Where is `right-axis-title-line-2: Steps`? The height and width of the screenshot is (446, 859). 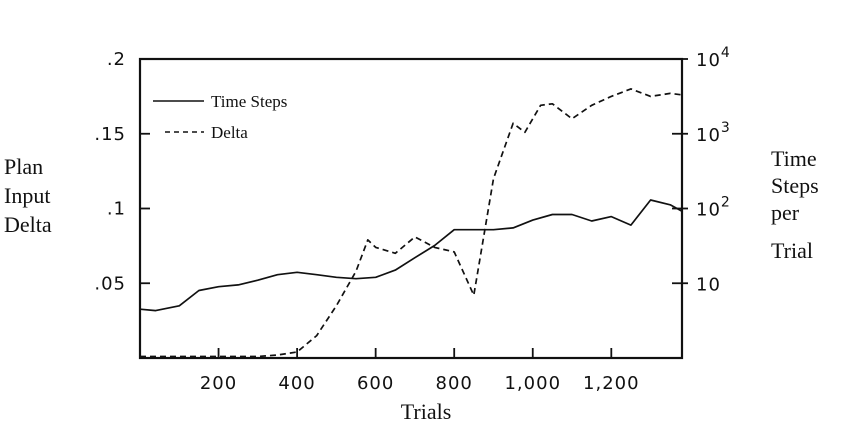 right-axis-title-line-2: Steps is located at coordinates (795, 185).